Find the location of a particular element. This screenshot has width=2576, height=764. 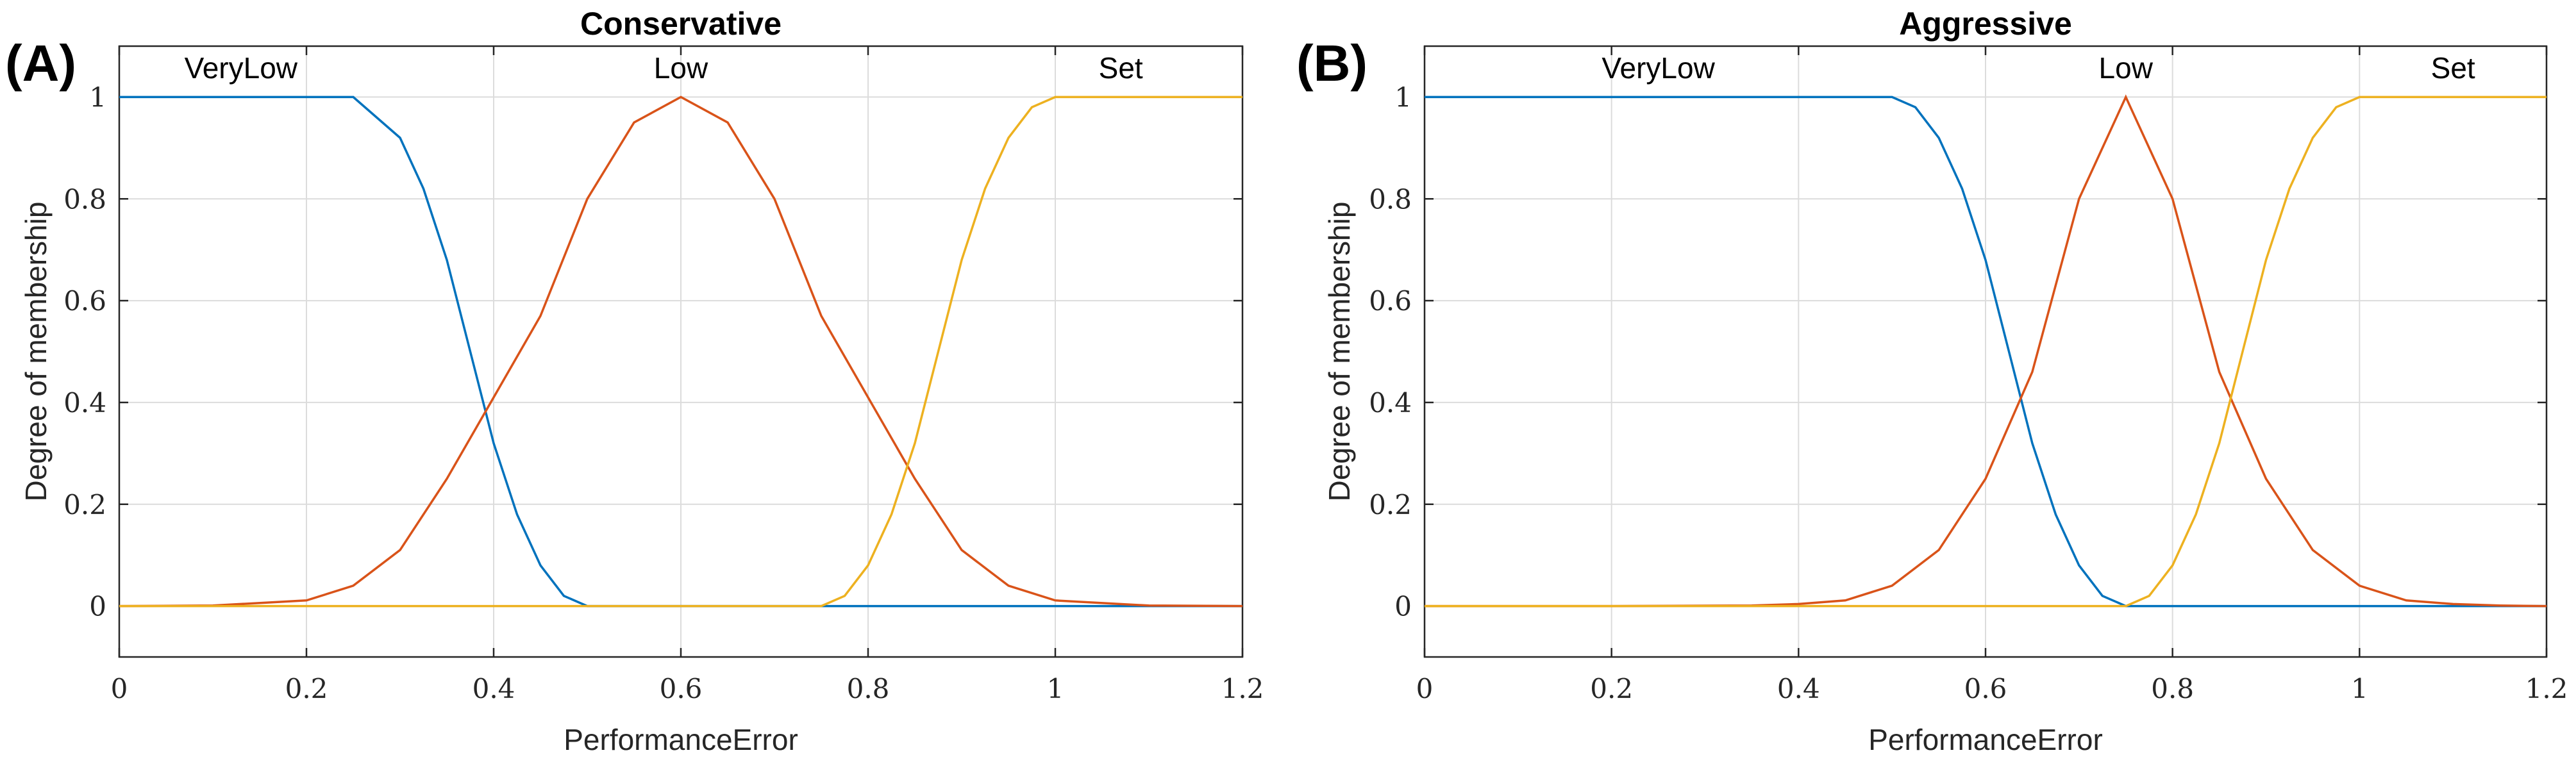

chart-title: Conservative is located at coordinates (681, 24).